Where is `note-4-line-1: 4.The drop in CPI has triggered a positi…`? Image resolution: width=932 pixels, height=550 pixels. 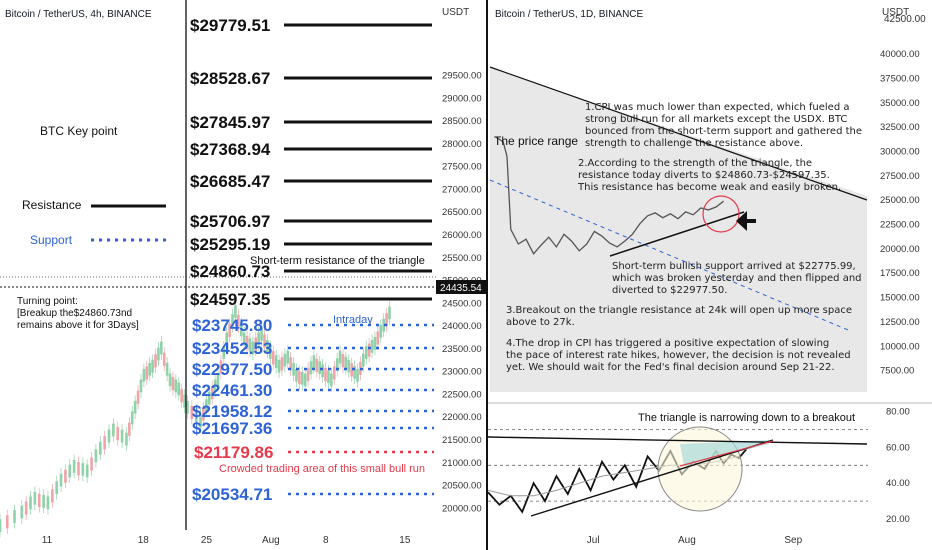 note-4-line-1: 4.The drop in CPI has triggered a positi… is located at coordinates (667, 343).